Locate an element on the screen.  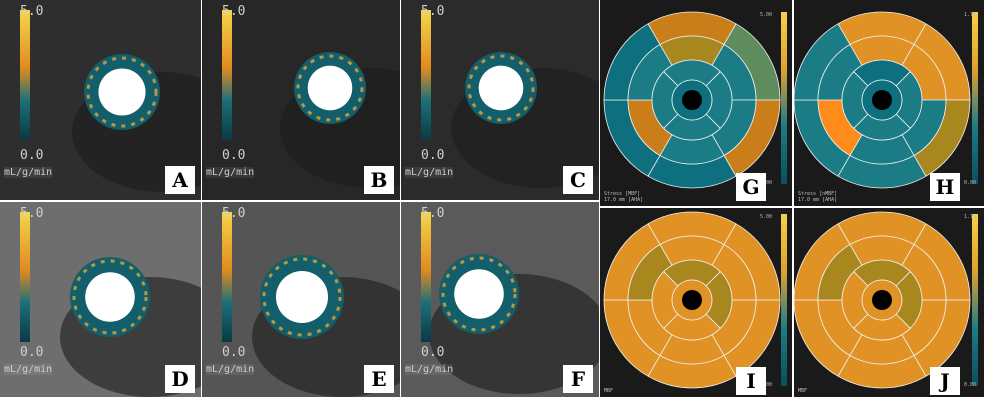
panel-label-e: E is located at coordinates (379, 379).